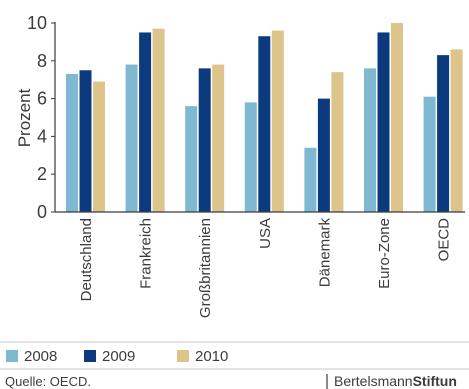 This screenshot has height=389, width=469. I want to click on y-axis-ticks: 0 2 4 6 8 10, so click(41, 117).